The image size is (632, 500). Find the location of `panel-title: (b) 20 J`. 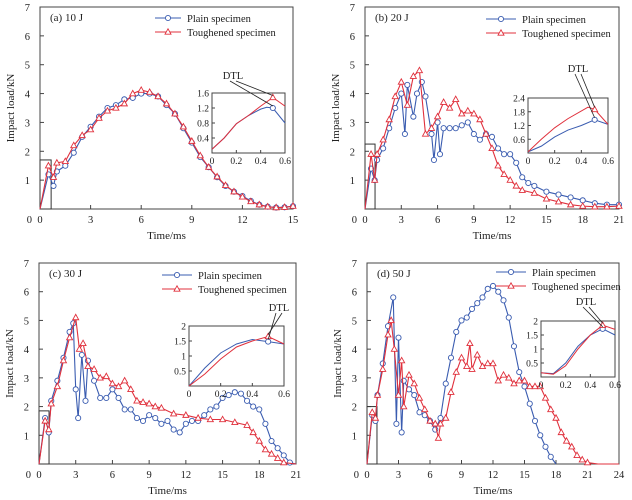

panel-title: (b) 20 J is located at coordinates (392, 18).